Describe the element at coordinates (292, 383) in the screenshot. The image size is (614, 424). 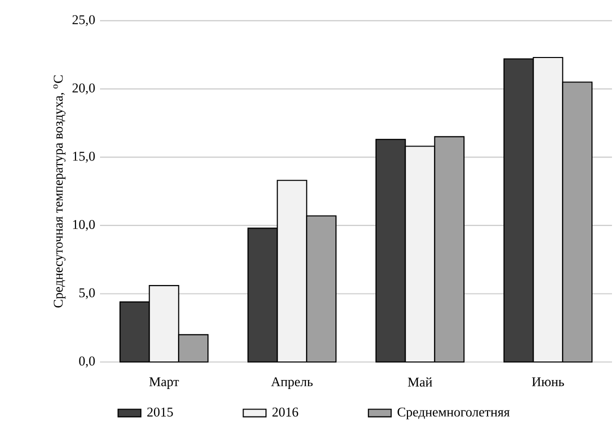
I see `x-tick-label: Апрель` at that location.